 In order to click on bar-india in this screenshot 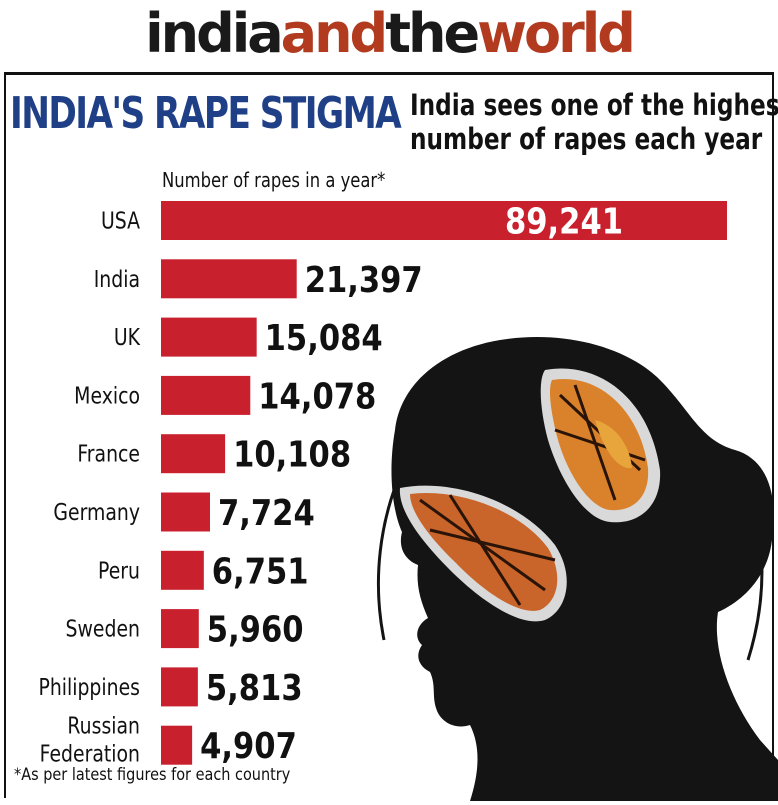, I will do `click(229, 279)`.